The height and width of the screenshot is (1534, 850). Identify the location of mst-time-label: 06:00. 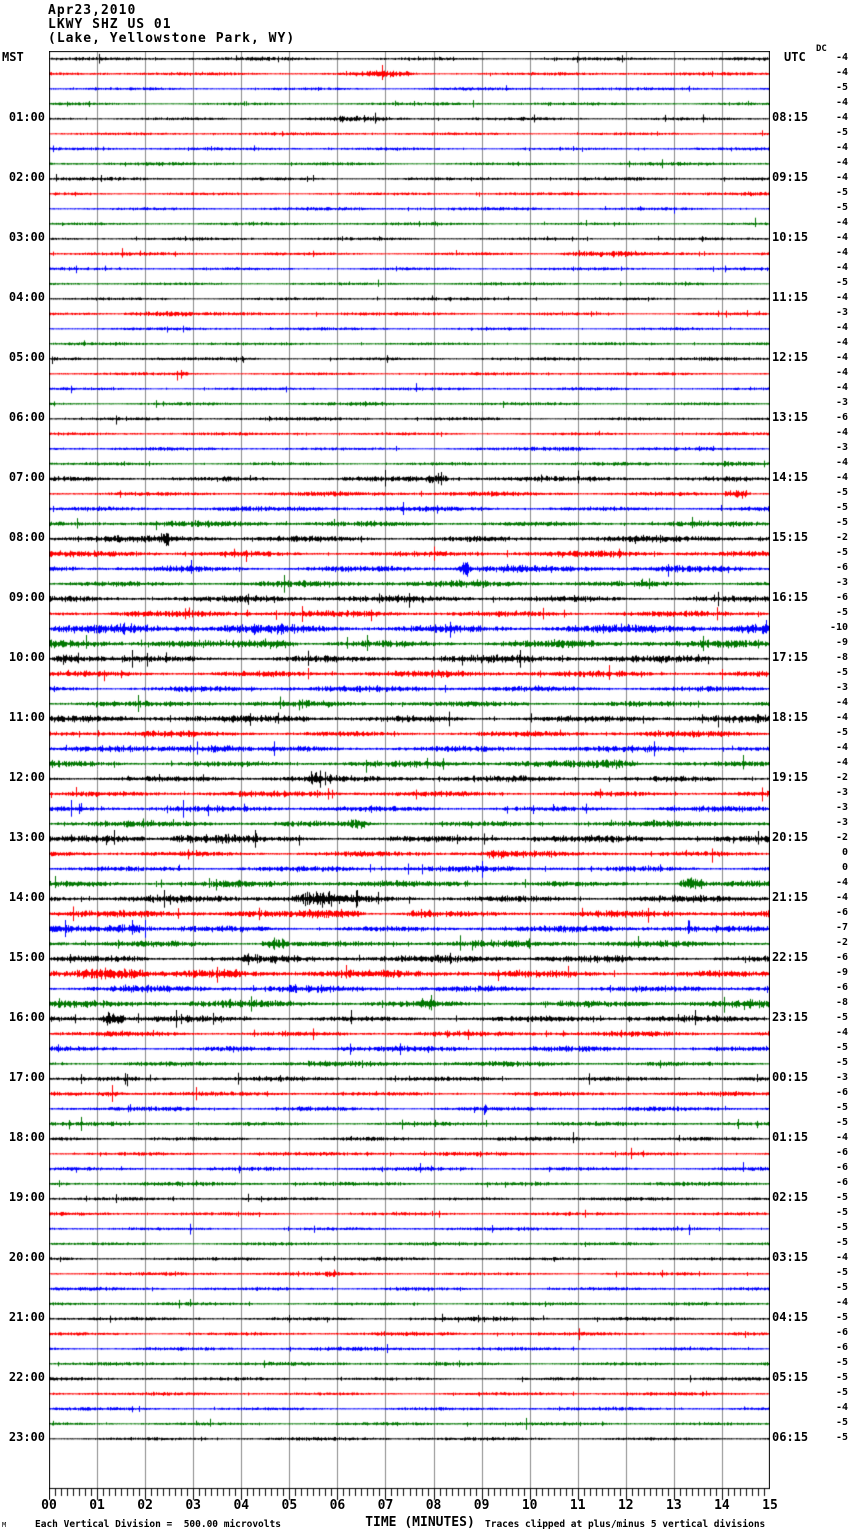
(26, 417).